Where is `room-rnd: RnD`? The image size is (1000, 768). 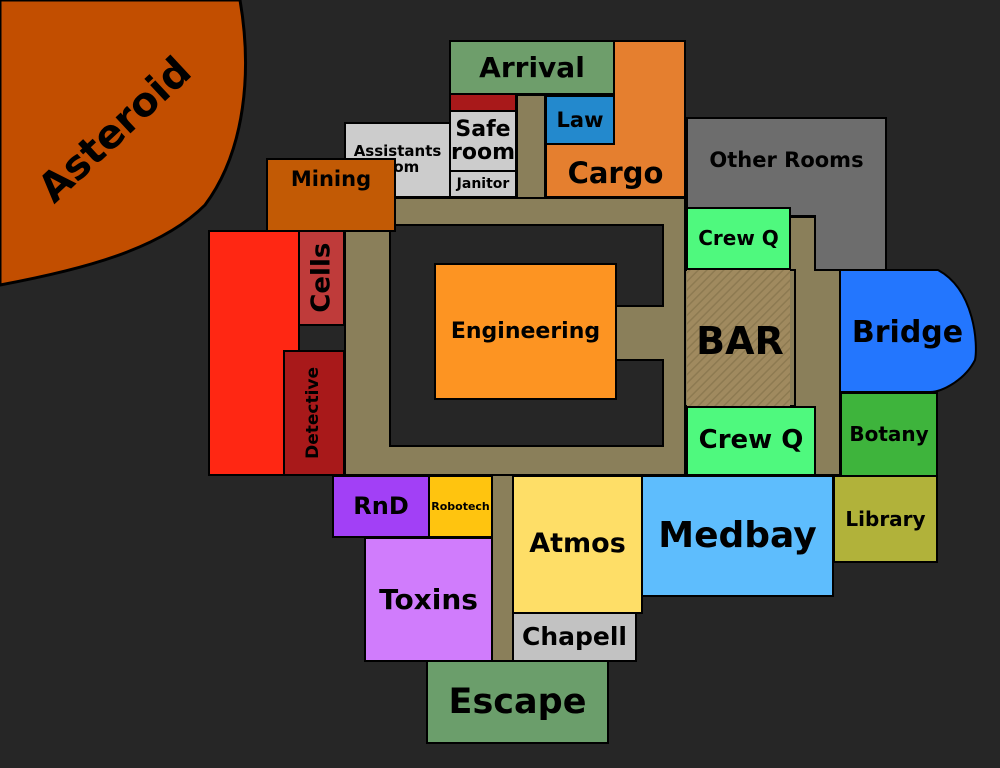 room-rnd: RnD is located at coordinates (381, 506).